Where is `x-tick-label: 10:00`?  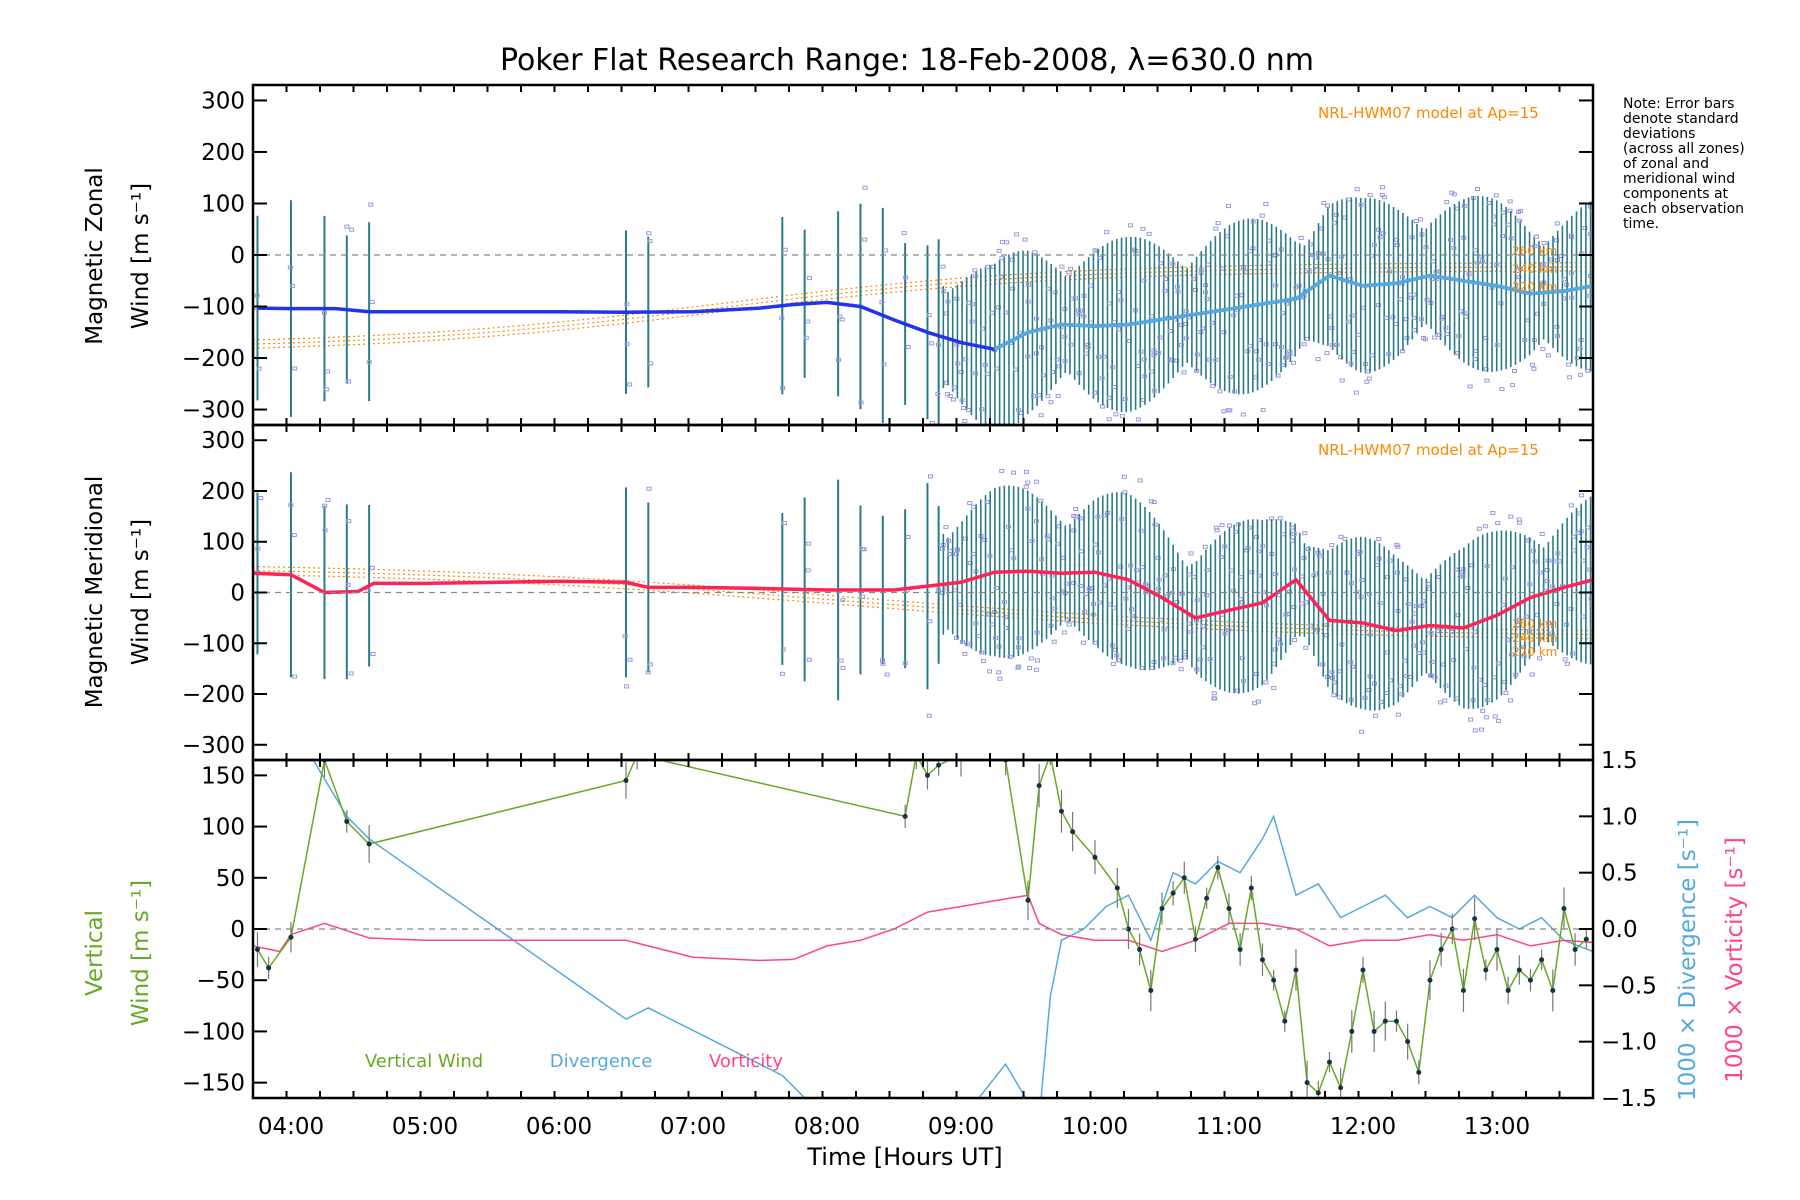 x-tick-label: 10:00 is located at coordinates (1095, 1127).